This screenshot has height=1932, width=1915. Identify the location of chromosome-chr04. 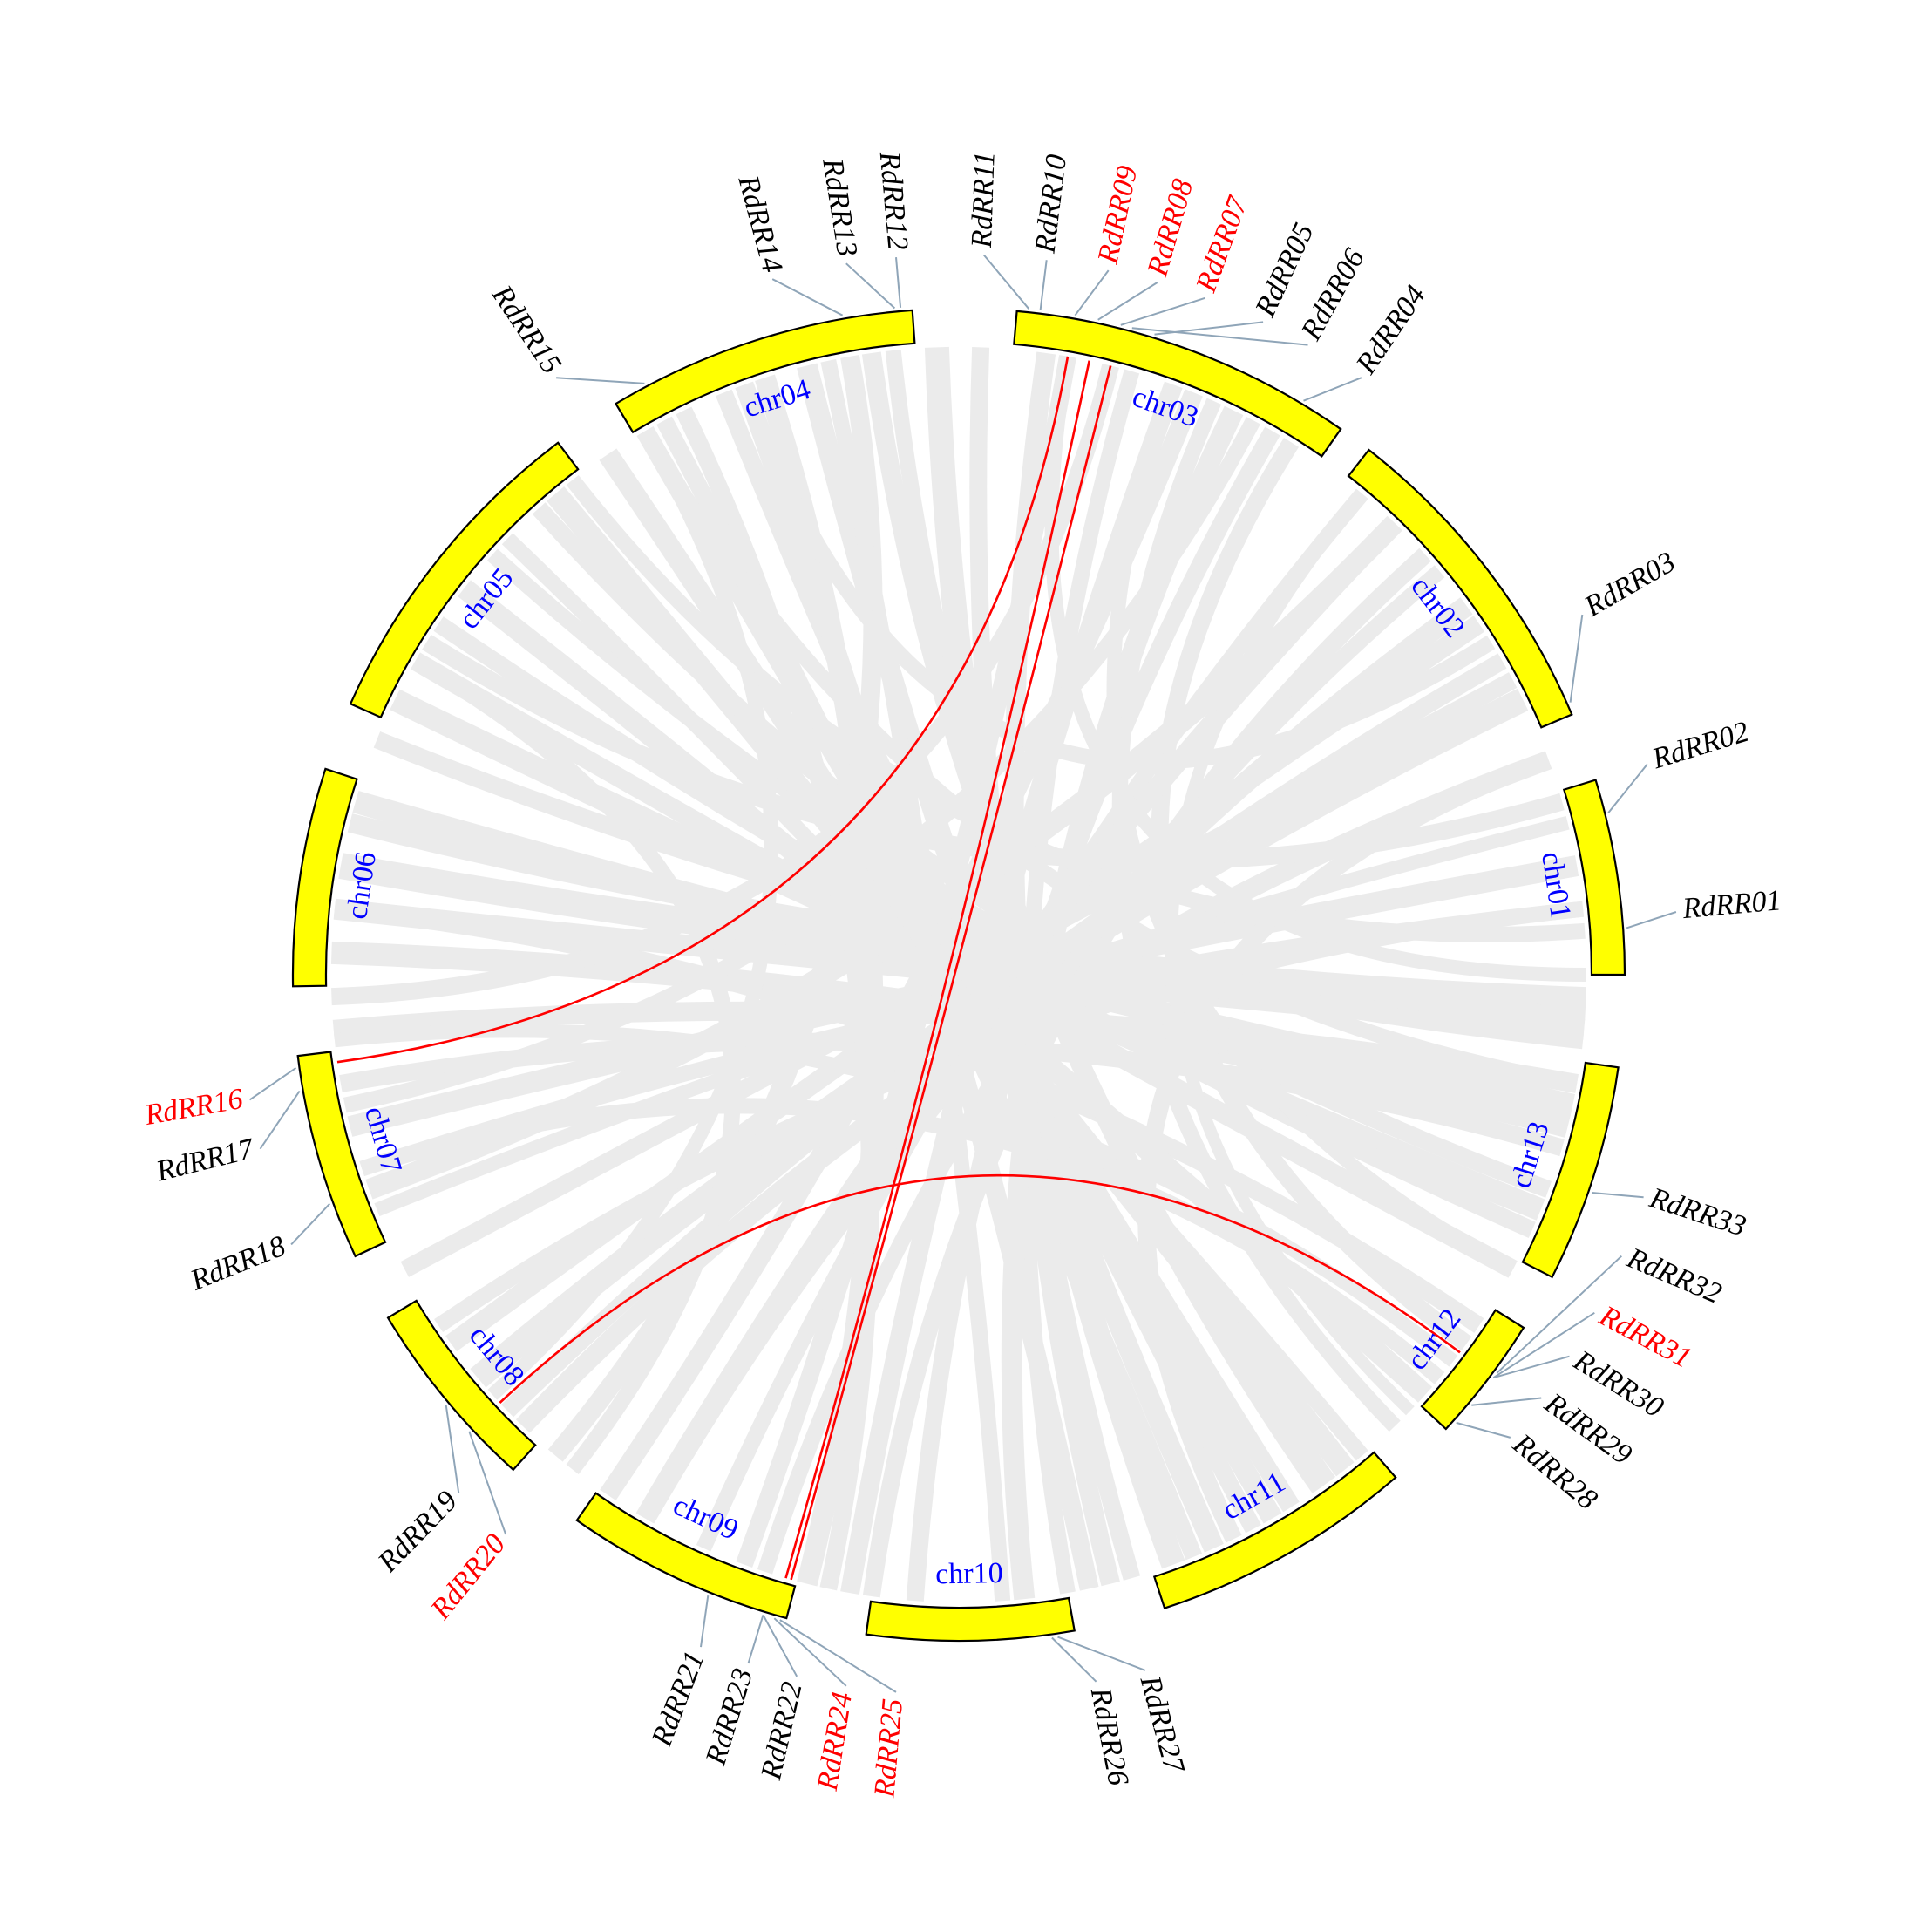
(765, 371).